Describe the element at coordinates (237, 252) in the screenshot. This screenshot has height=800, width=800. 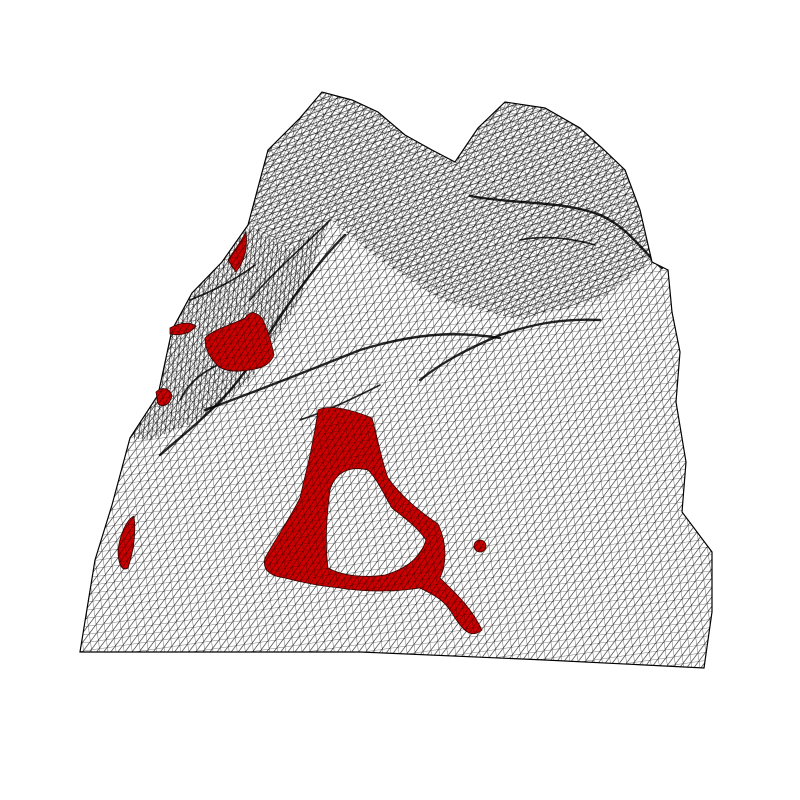
I see `region-left-edge-mesh` at that location.